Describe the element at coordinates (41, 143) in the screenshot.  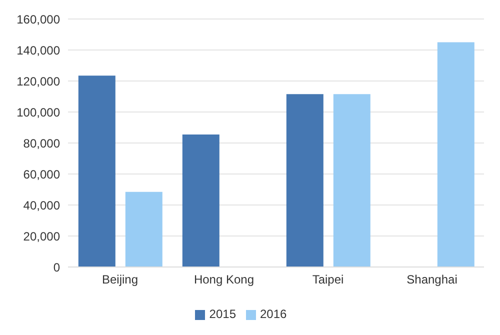
I see `y-tick-label: 80,000` at that location.